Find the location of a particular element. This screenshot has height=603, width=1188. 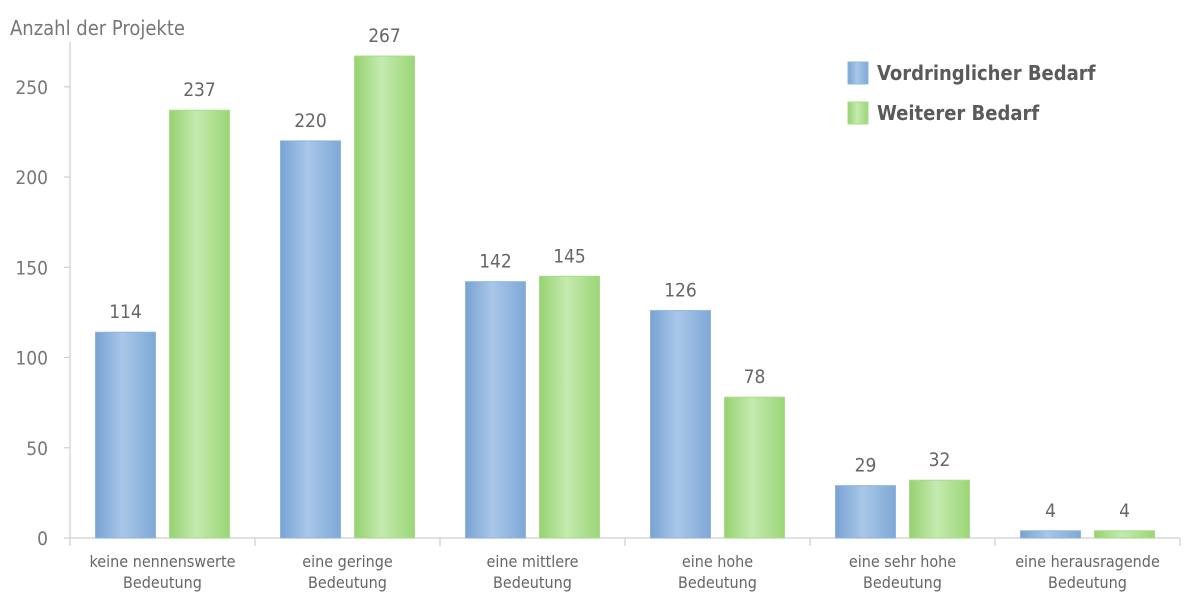

y-tick-label: 100 is located at coordinates (31, 359).